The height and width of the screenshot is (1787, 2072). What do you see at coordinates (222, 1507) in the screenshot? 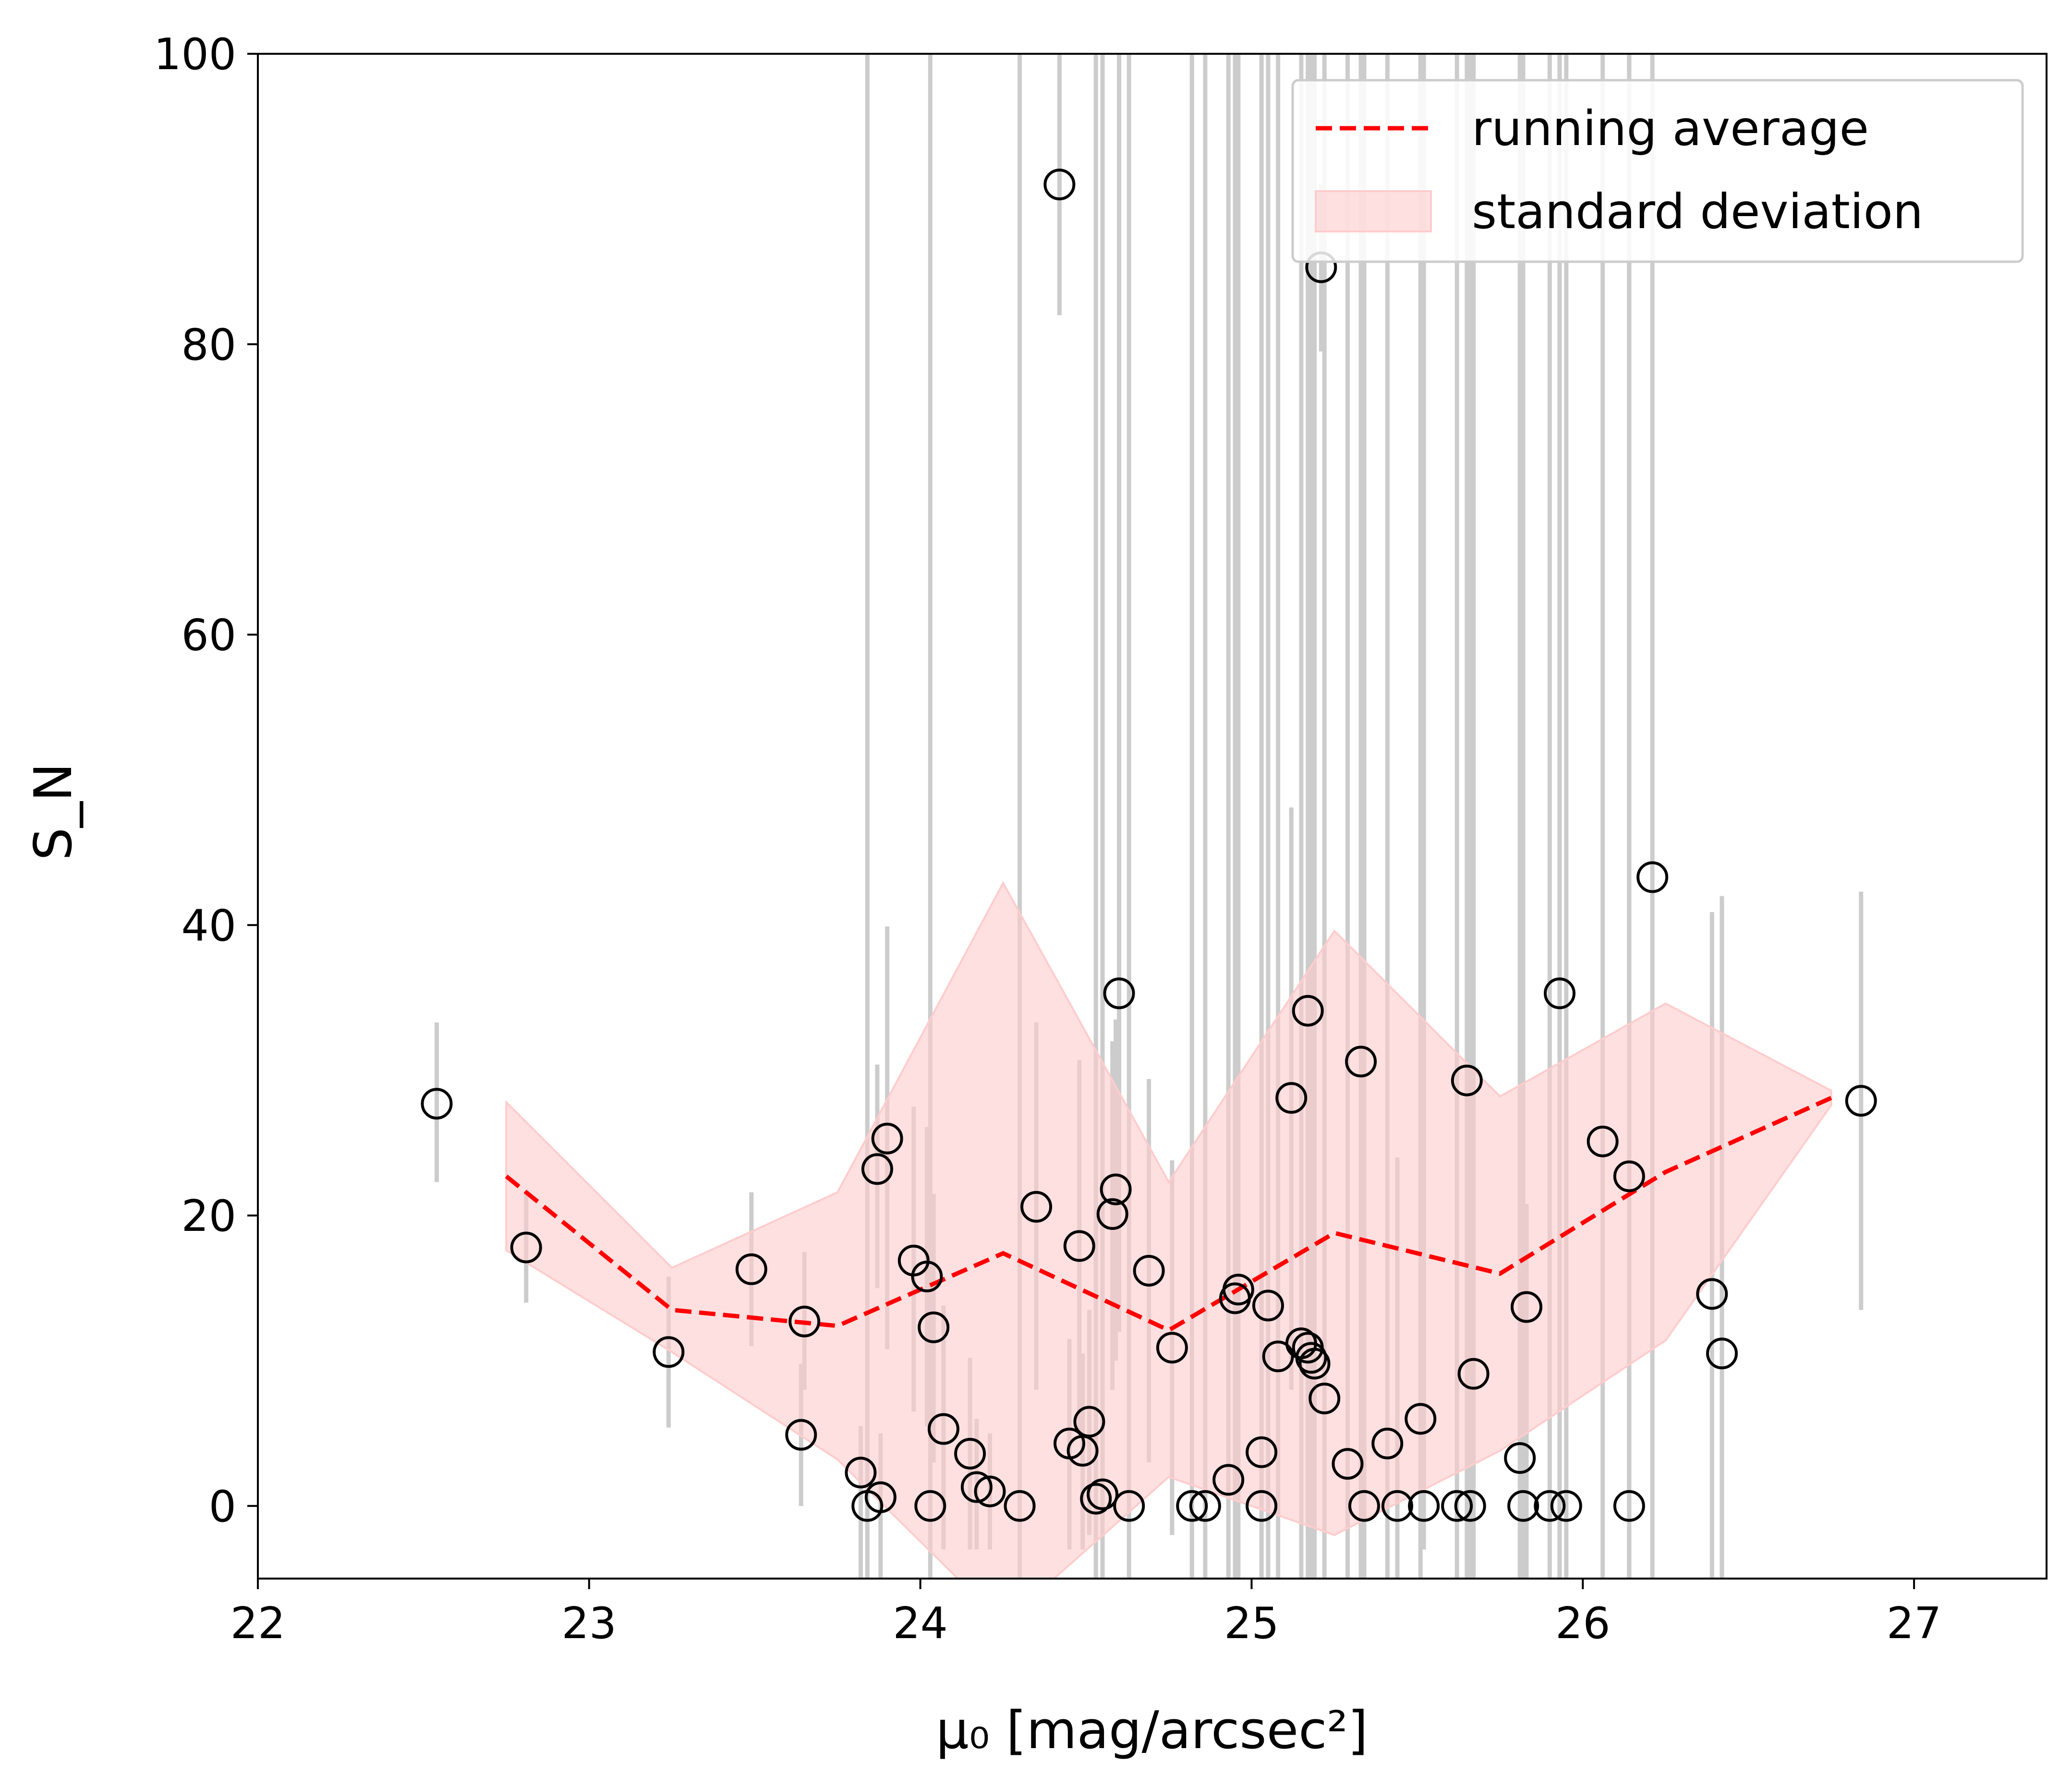
I see `y-tick-label: 0` at bounding box center [222, 1507].